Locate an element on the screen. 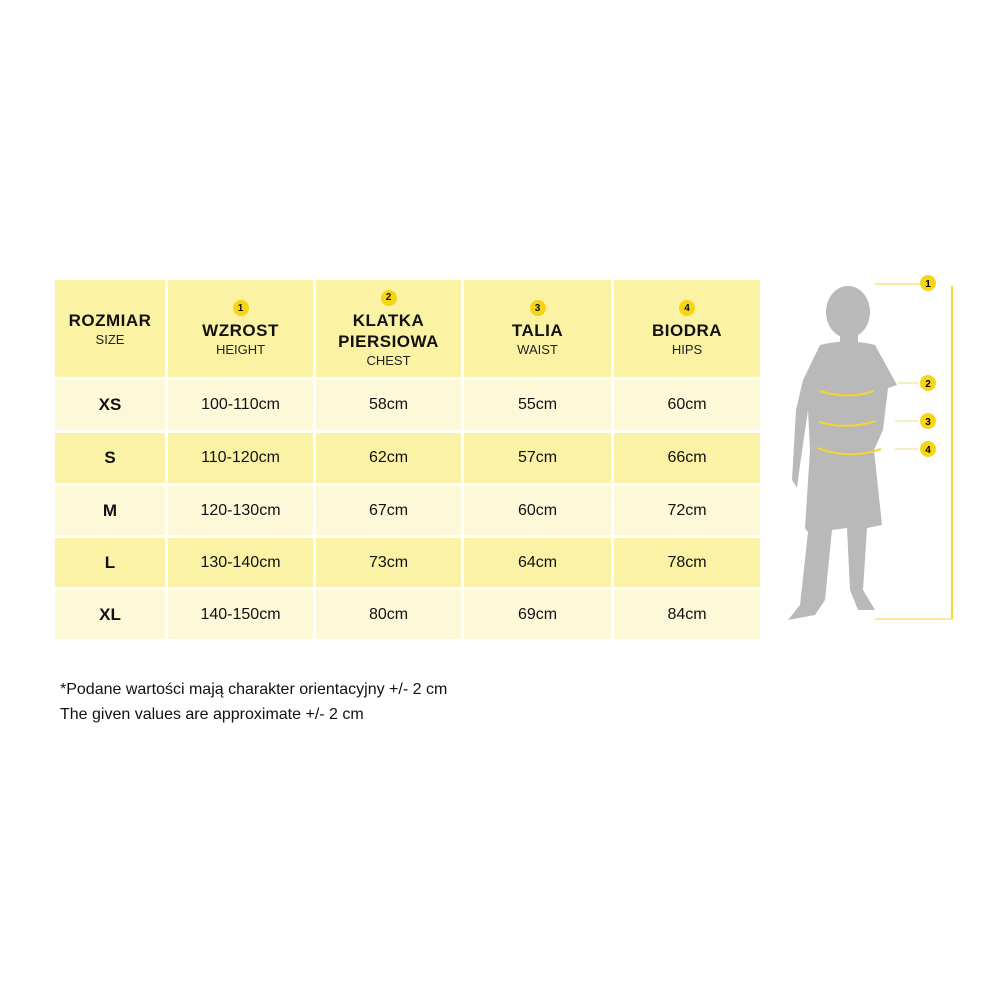 This screenshot has height=1000, width=1000. height-value: 100-110cm is located at coordinates (240, 405).